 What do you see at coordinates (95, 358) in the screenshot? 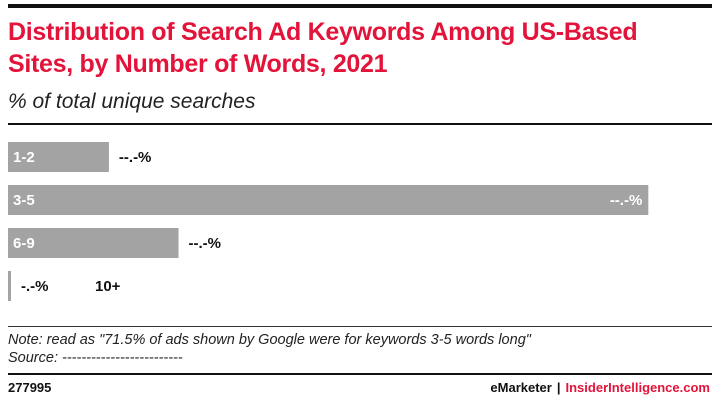
I see `source-text: Source: -------------------------` at bounding box center [95, 358].